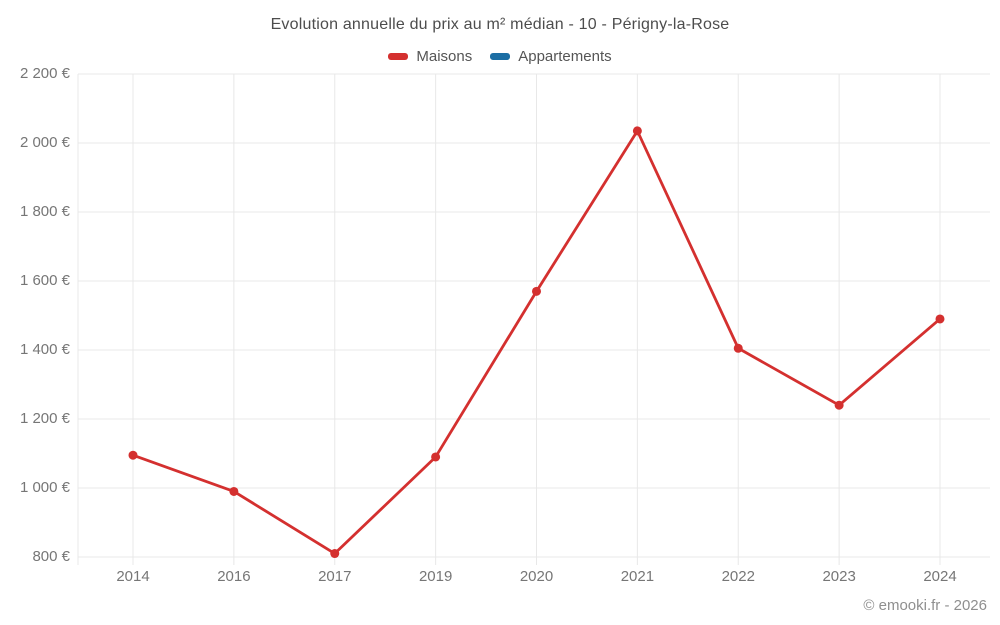 This screenshot has width=1000, height=625. What do you see at coordinates (637, 576) in the screenshot?
I see `x-axis-label: 2021` at bounding box center [637, 576].